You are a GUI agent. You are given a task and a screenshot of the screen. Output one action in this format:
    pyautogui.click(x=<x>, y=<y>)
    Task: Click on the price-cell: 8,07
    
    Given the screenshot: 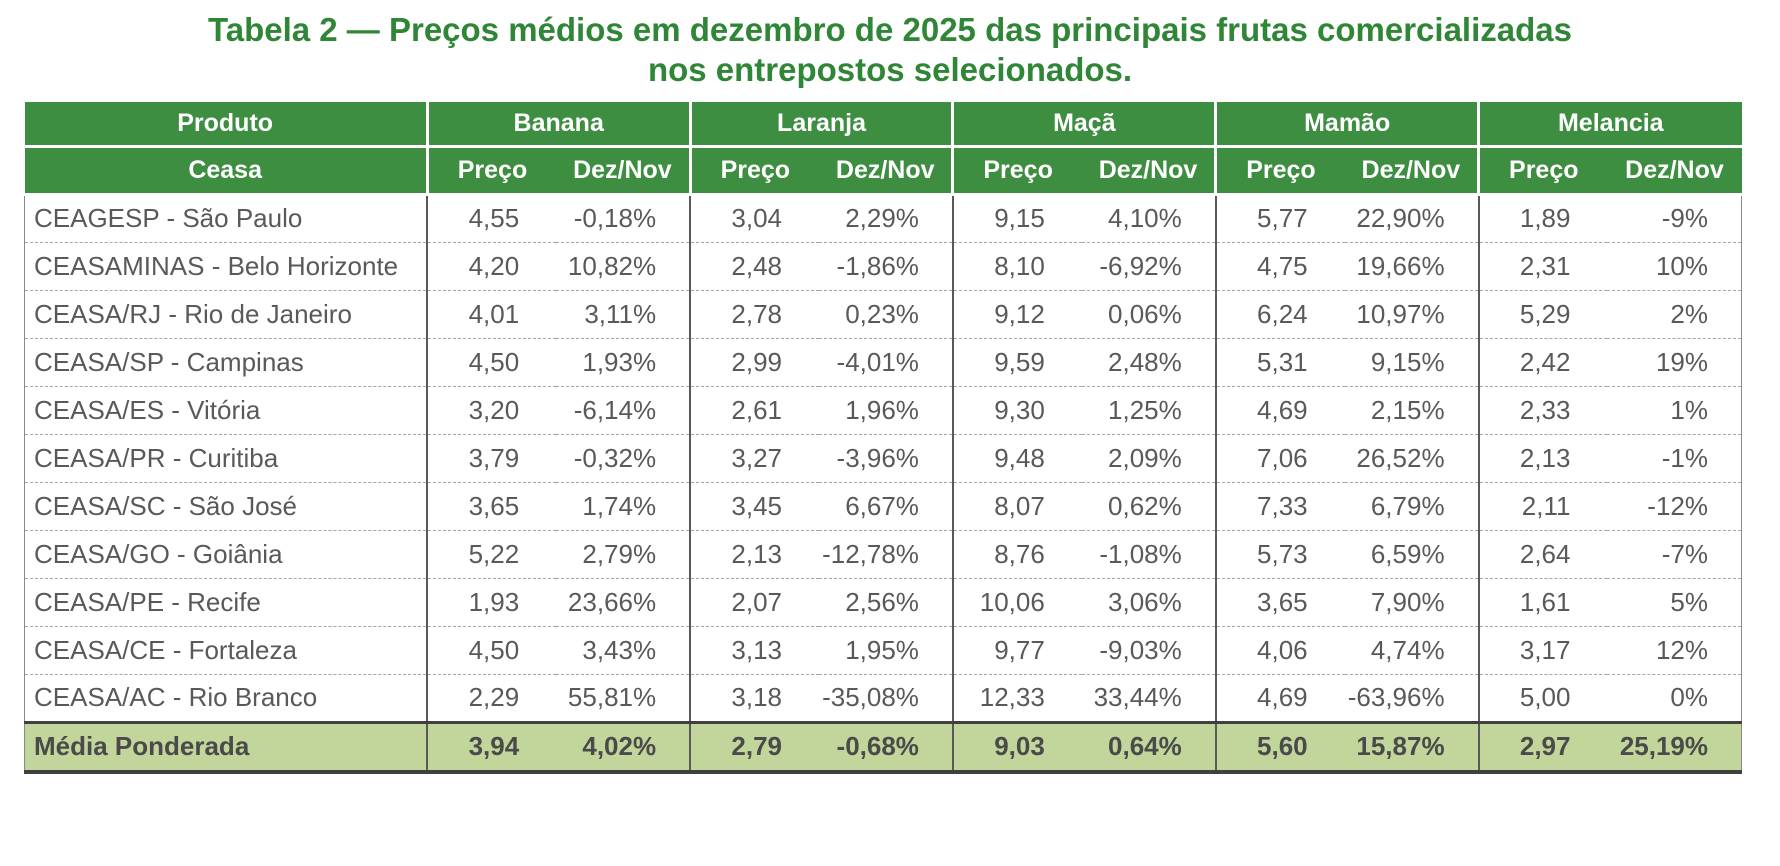 What is the action you would take?
    pyautogui.click(x=1016, y=505)
    